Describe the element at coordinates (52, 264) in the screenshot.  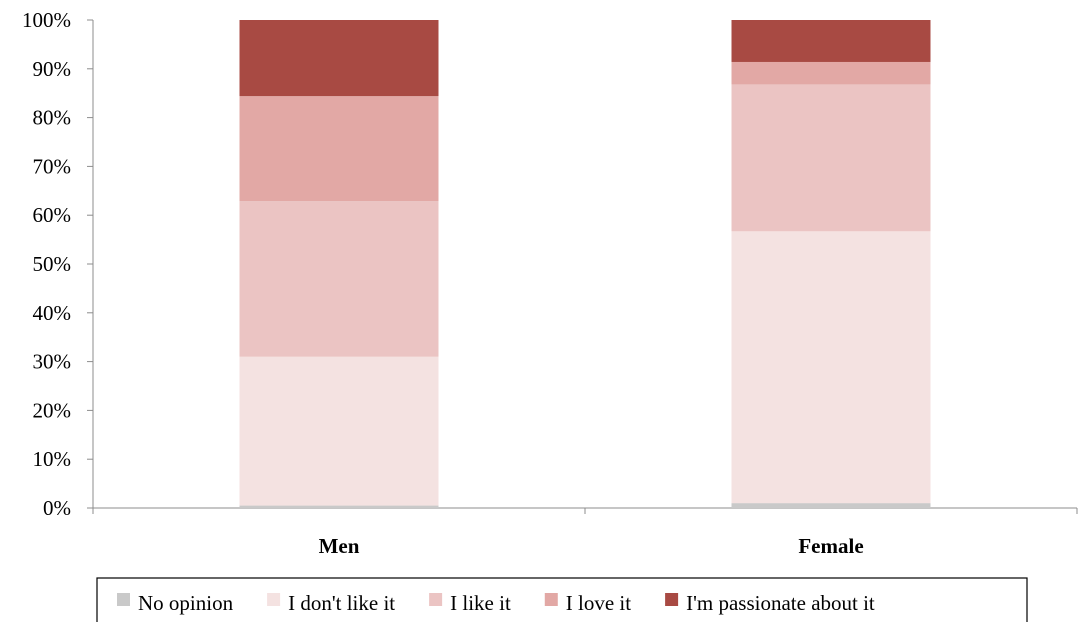
I see `y-tick-label: 50%` at that location.